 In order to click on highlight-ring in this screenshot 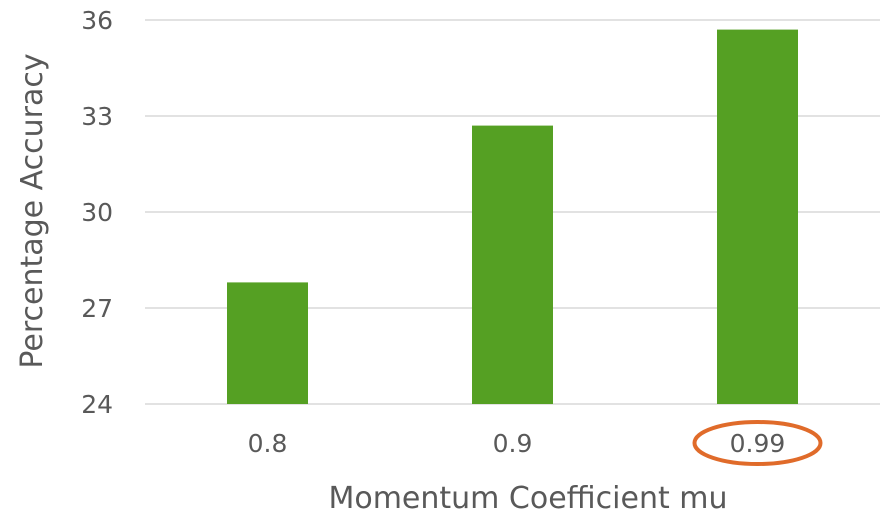, I will do `click(757, 443)`.